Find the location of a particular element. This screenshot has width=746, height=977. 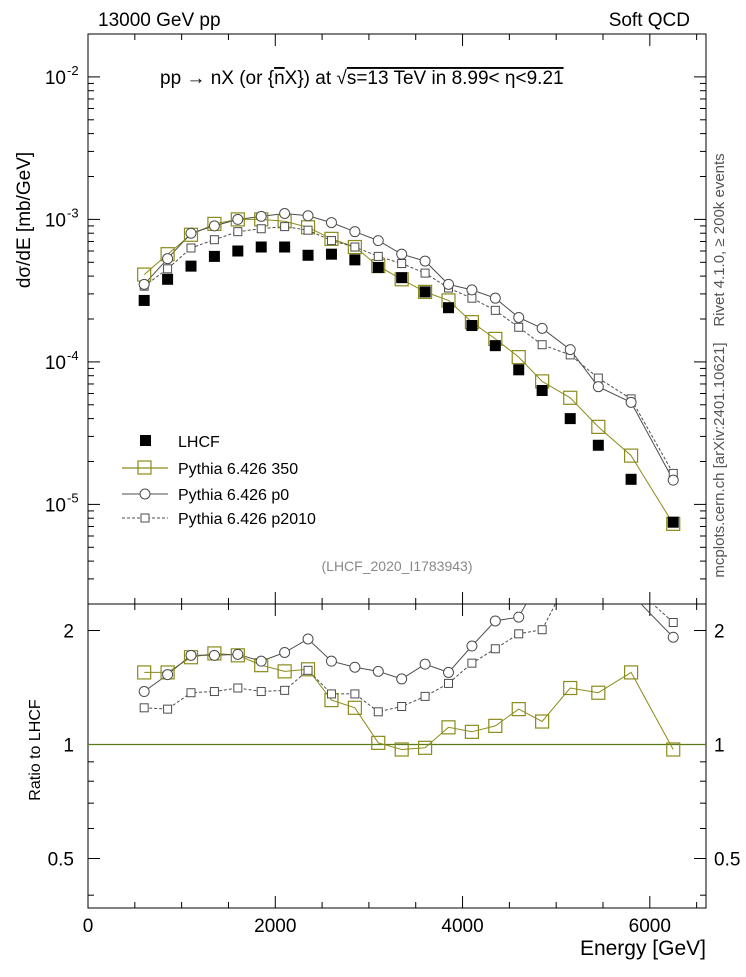

ratio-tick-label-left: 1 is located at coordinates (68, 746).